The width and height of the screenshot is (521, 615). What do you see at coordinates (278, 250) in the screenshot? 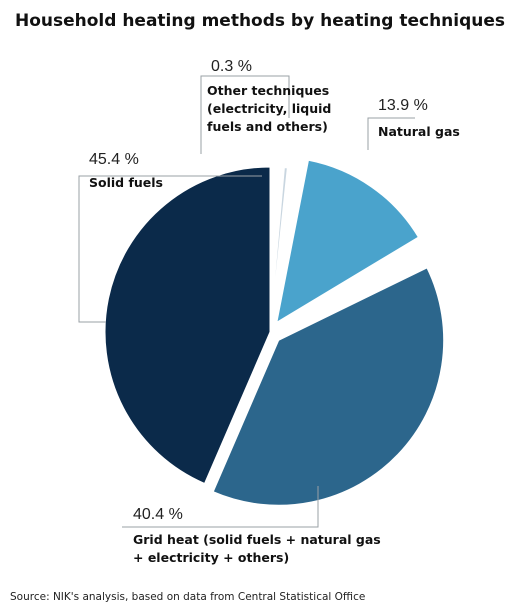
I see `slice-other-techniques` at bounding box center [278, 250].